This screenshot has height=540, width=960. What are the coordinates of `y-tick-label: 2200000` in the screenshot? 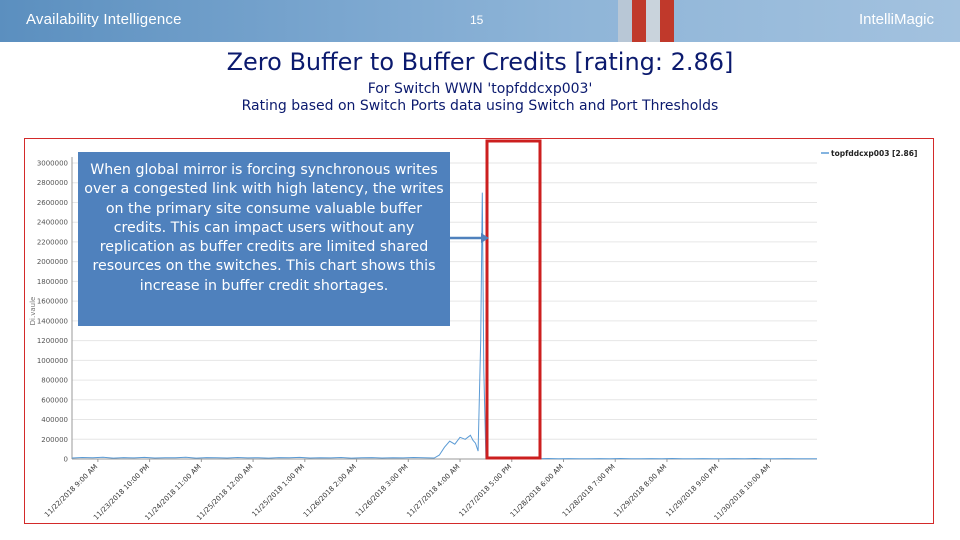 It's located at (52, 242).